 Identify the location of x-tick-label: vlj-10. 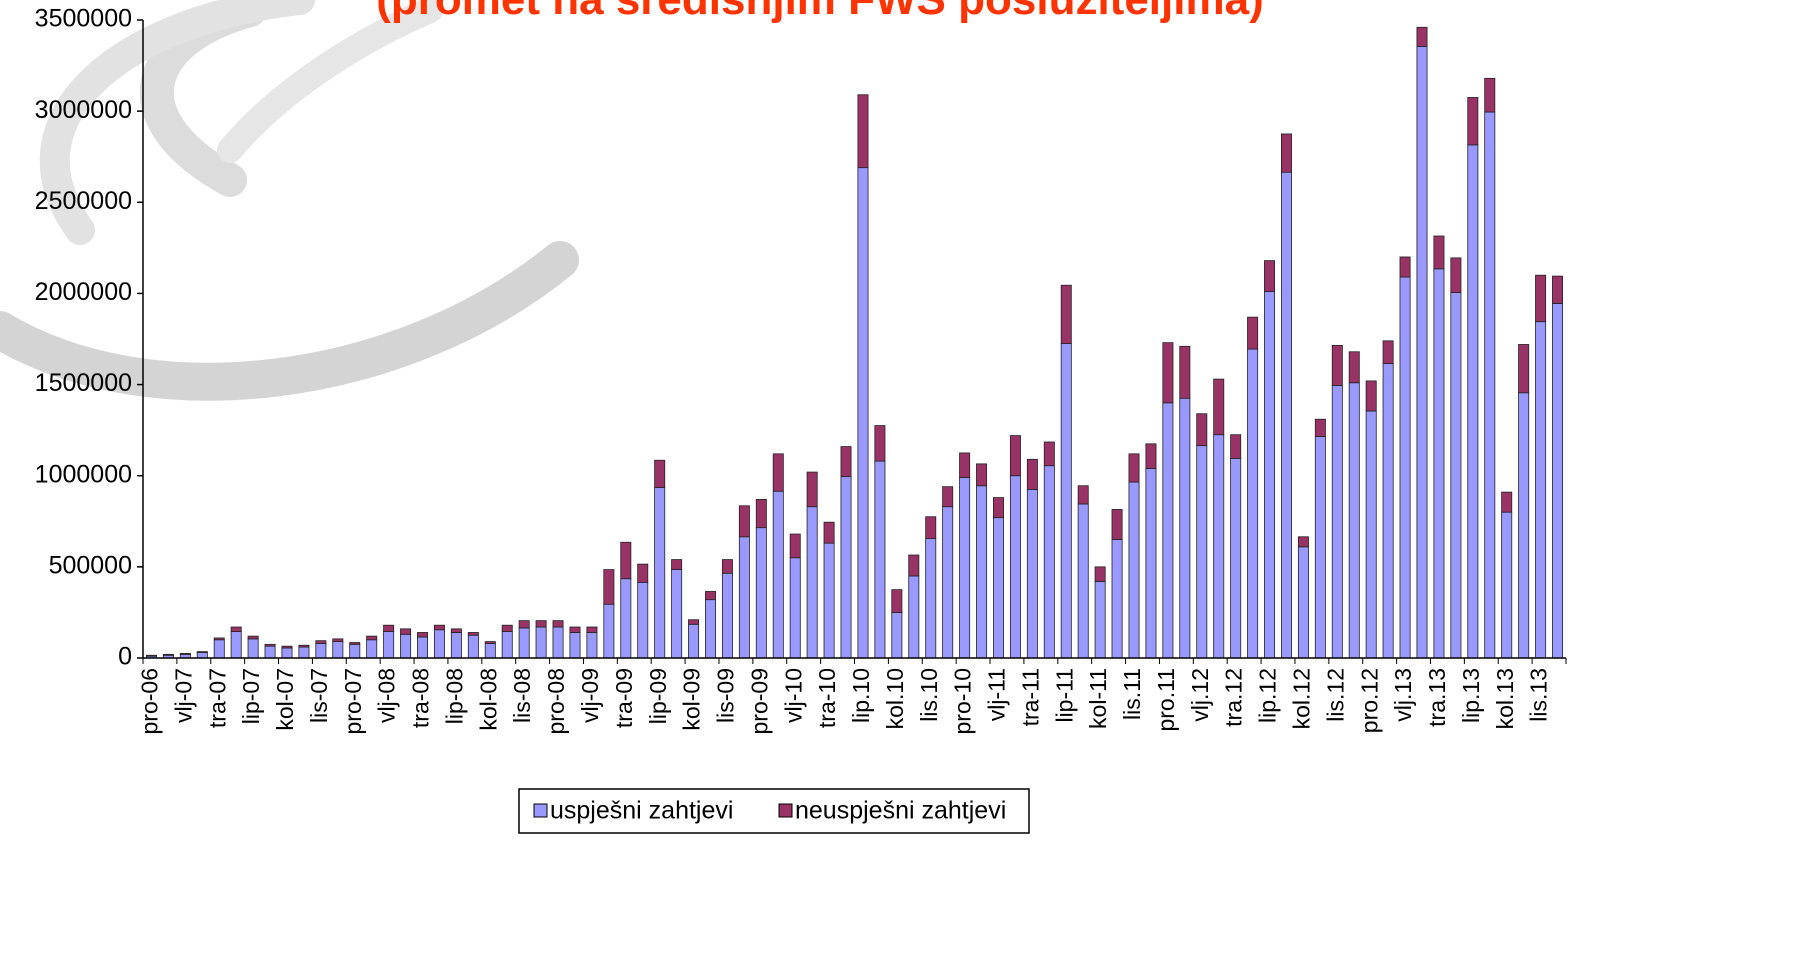
(793, 695).